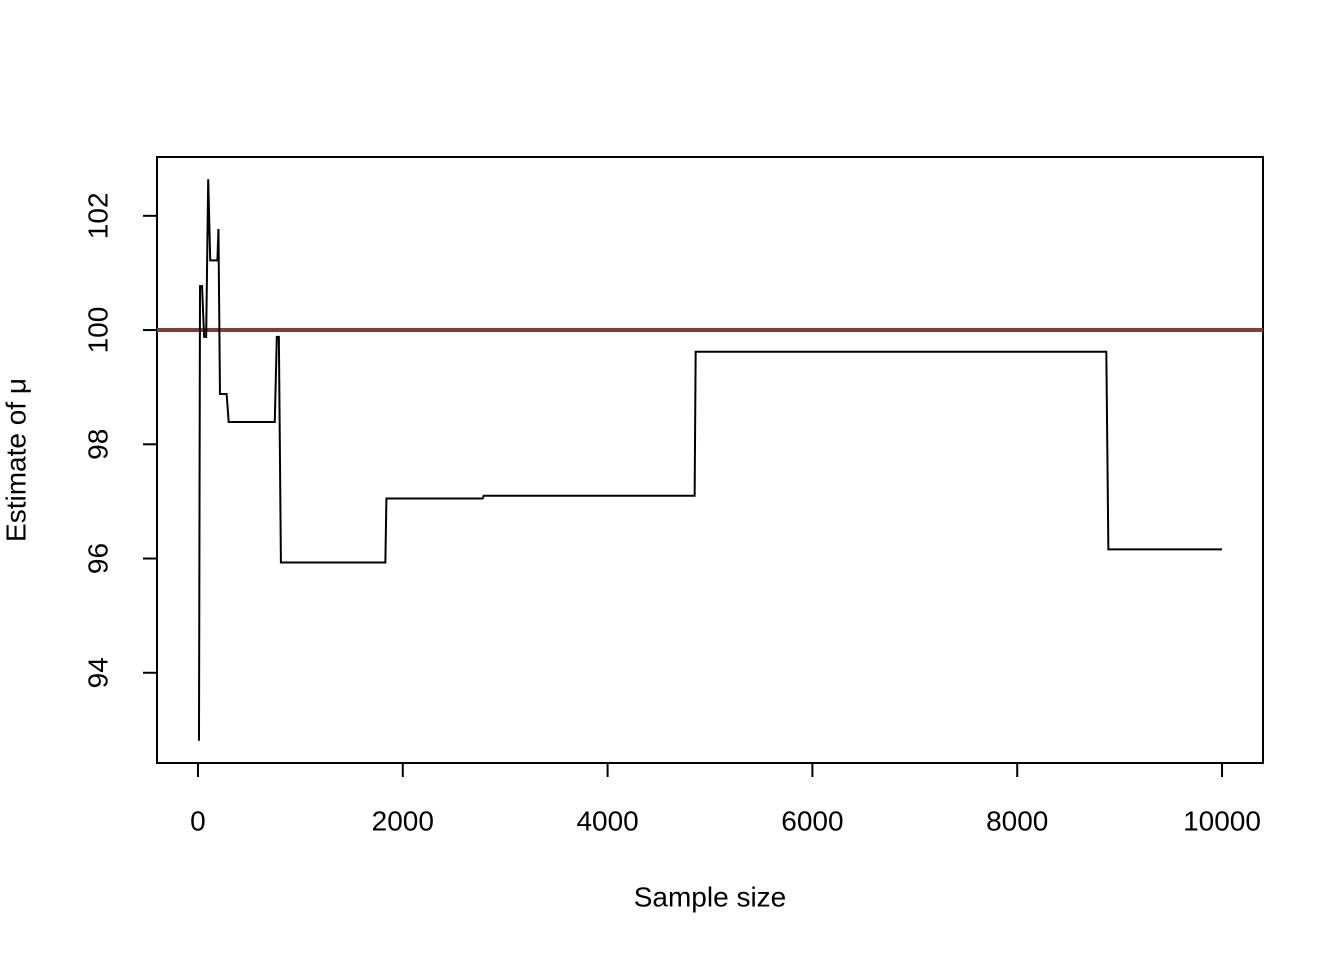 This screenshot has width=1344, height=960. Describe the element at coordinates (97, 672) in the screenshot. I see `y-tick-label: 94` at that location.